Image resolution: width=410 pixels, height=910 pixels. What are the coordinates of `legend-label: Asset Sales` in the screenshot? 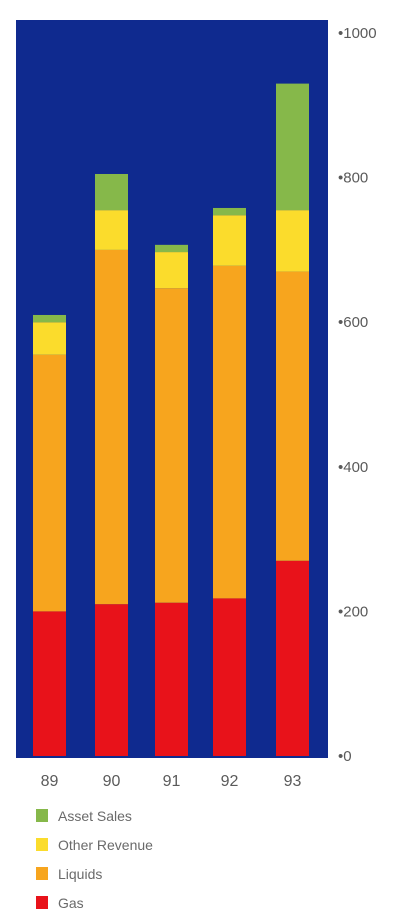 It's located at (95, 816).